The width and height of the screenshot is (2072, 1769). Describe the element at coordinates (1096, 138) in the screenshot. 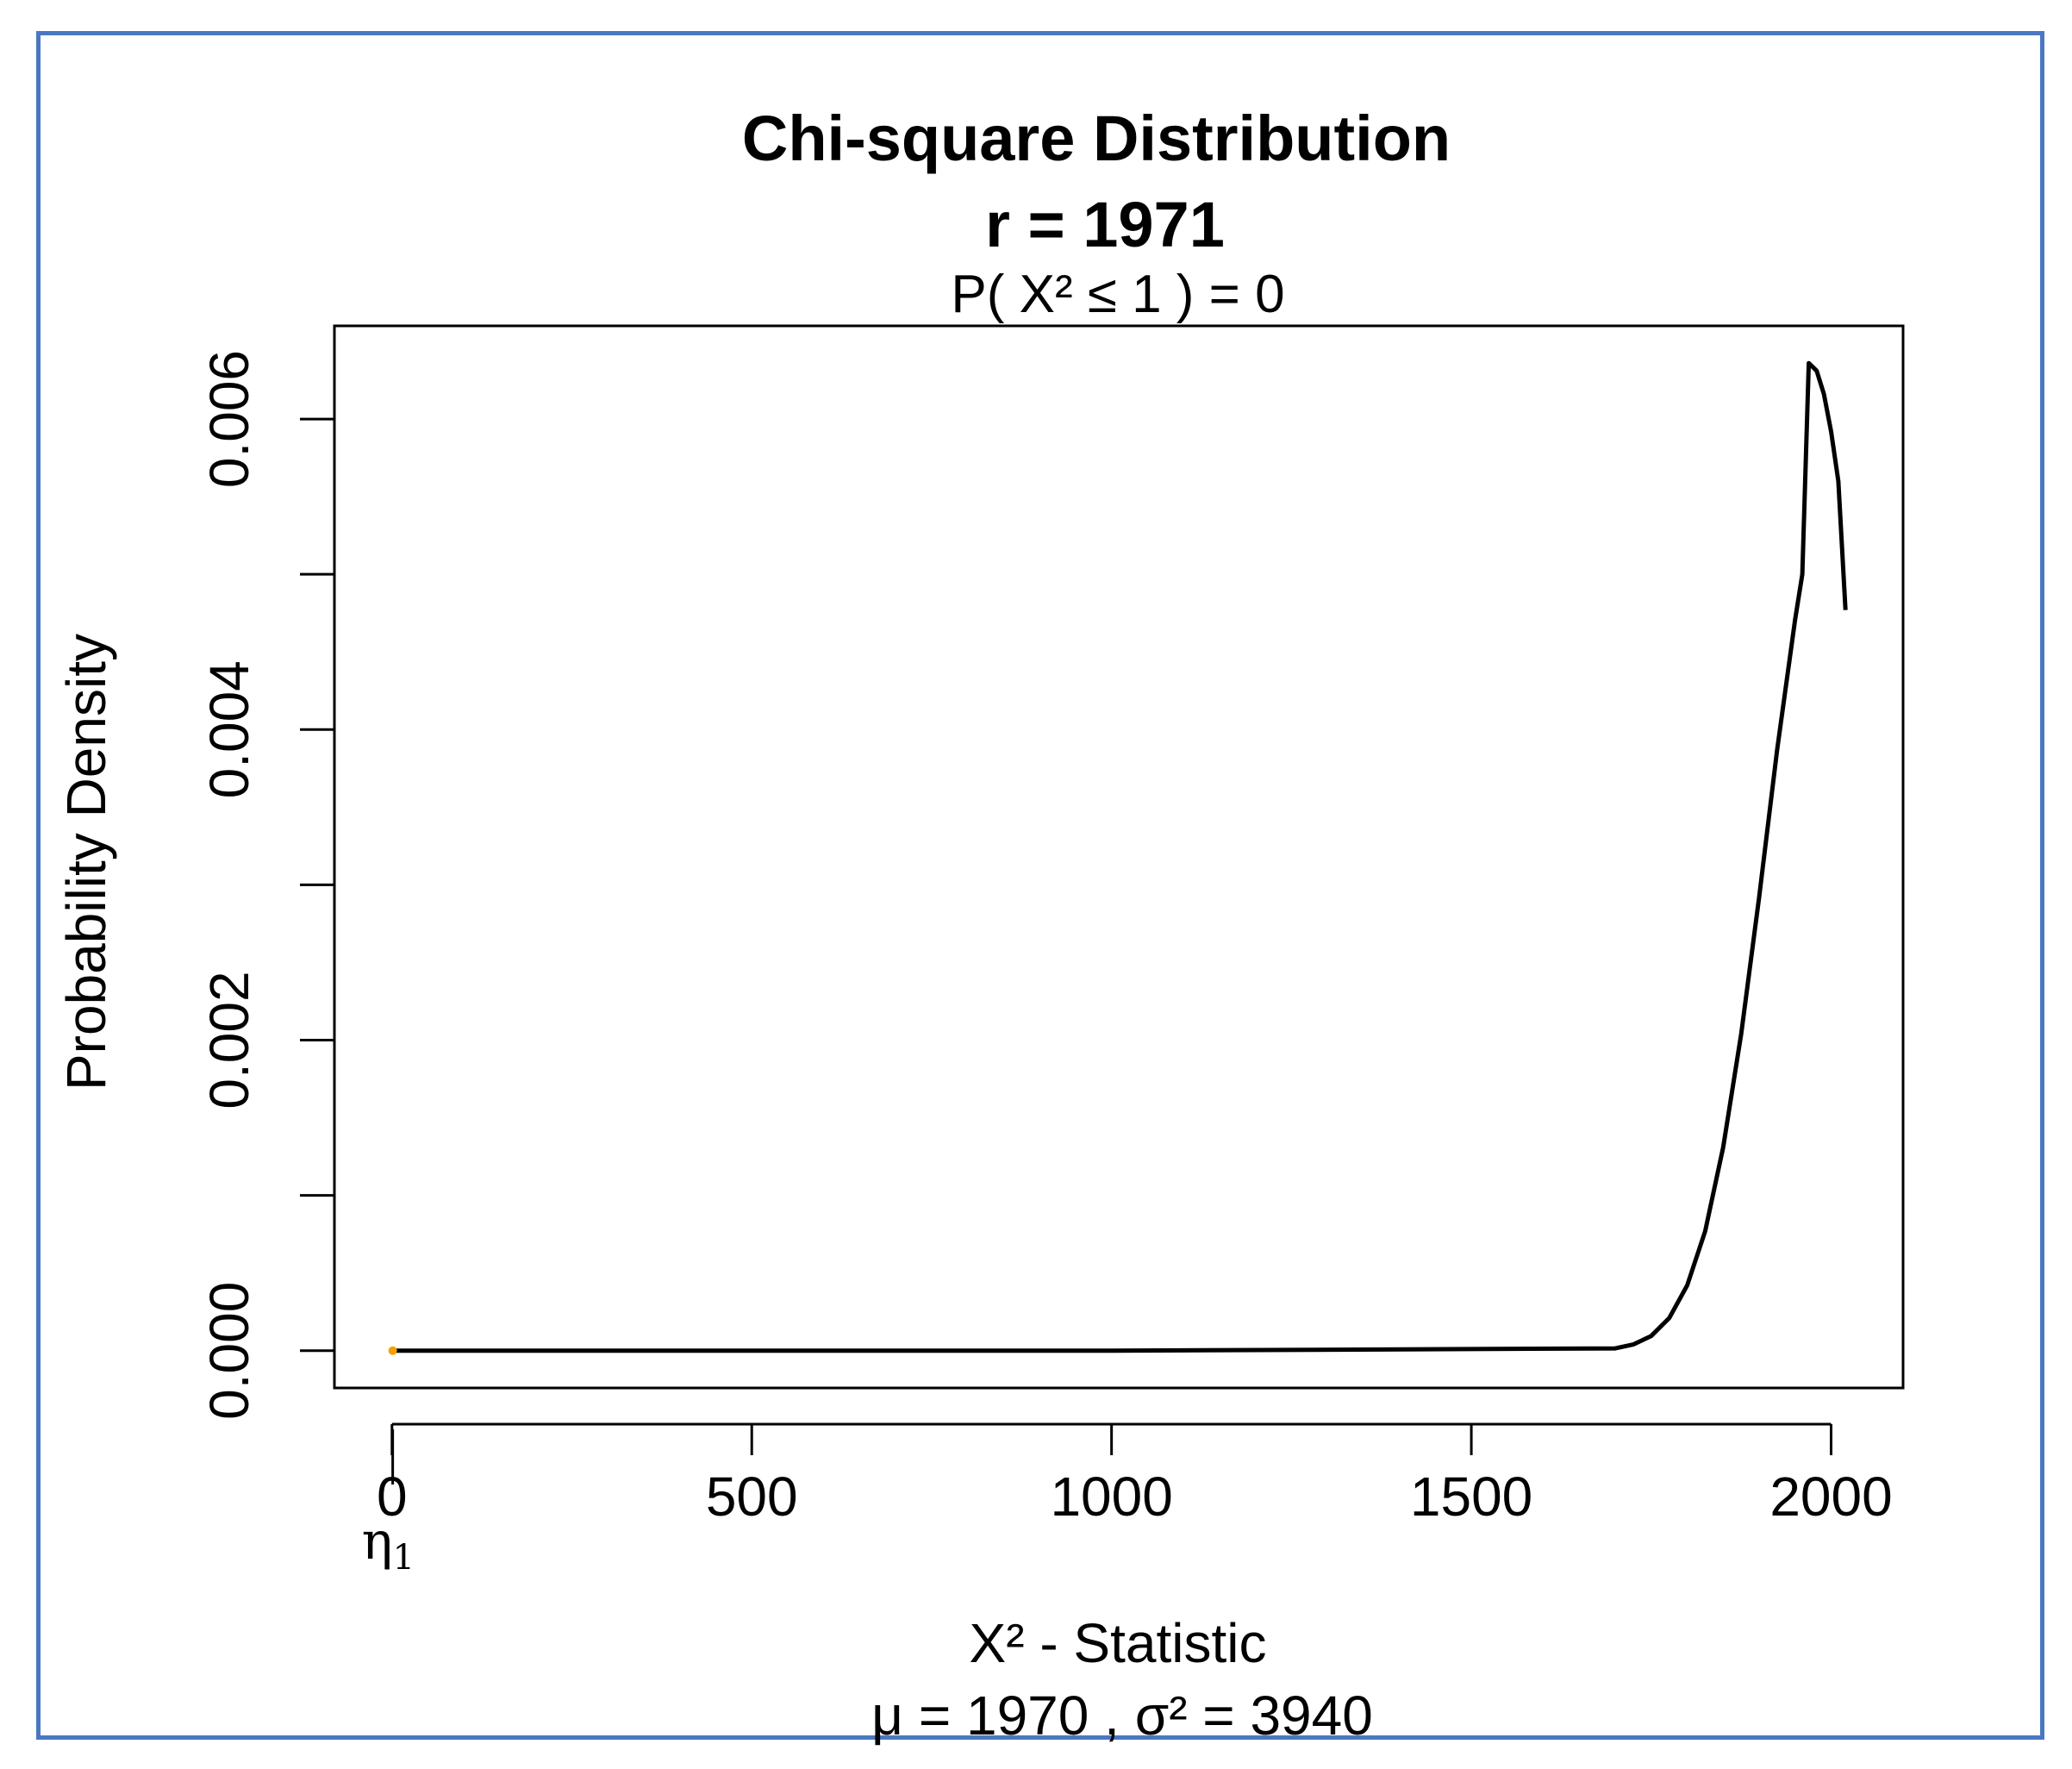

I see `chart-title: Chi-square Distribution` at that location.